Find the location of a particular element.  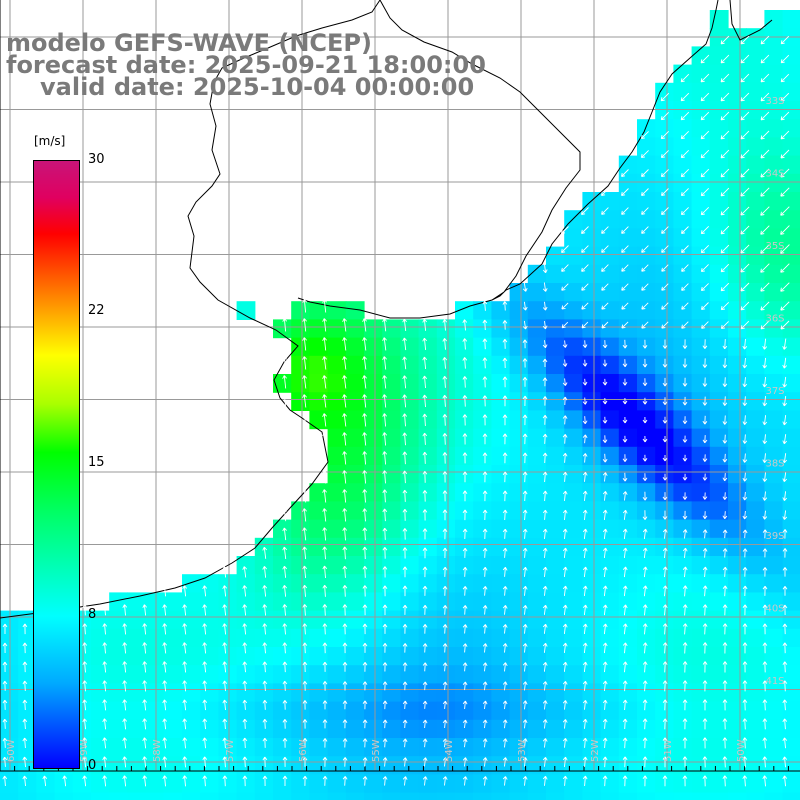

colorbar-tick-15: 15 is located at coordinates (96, 462).